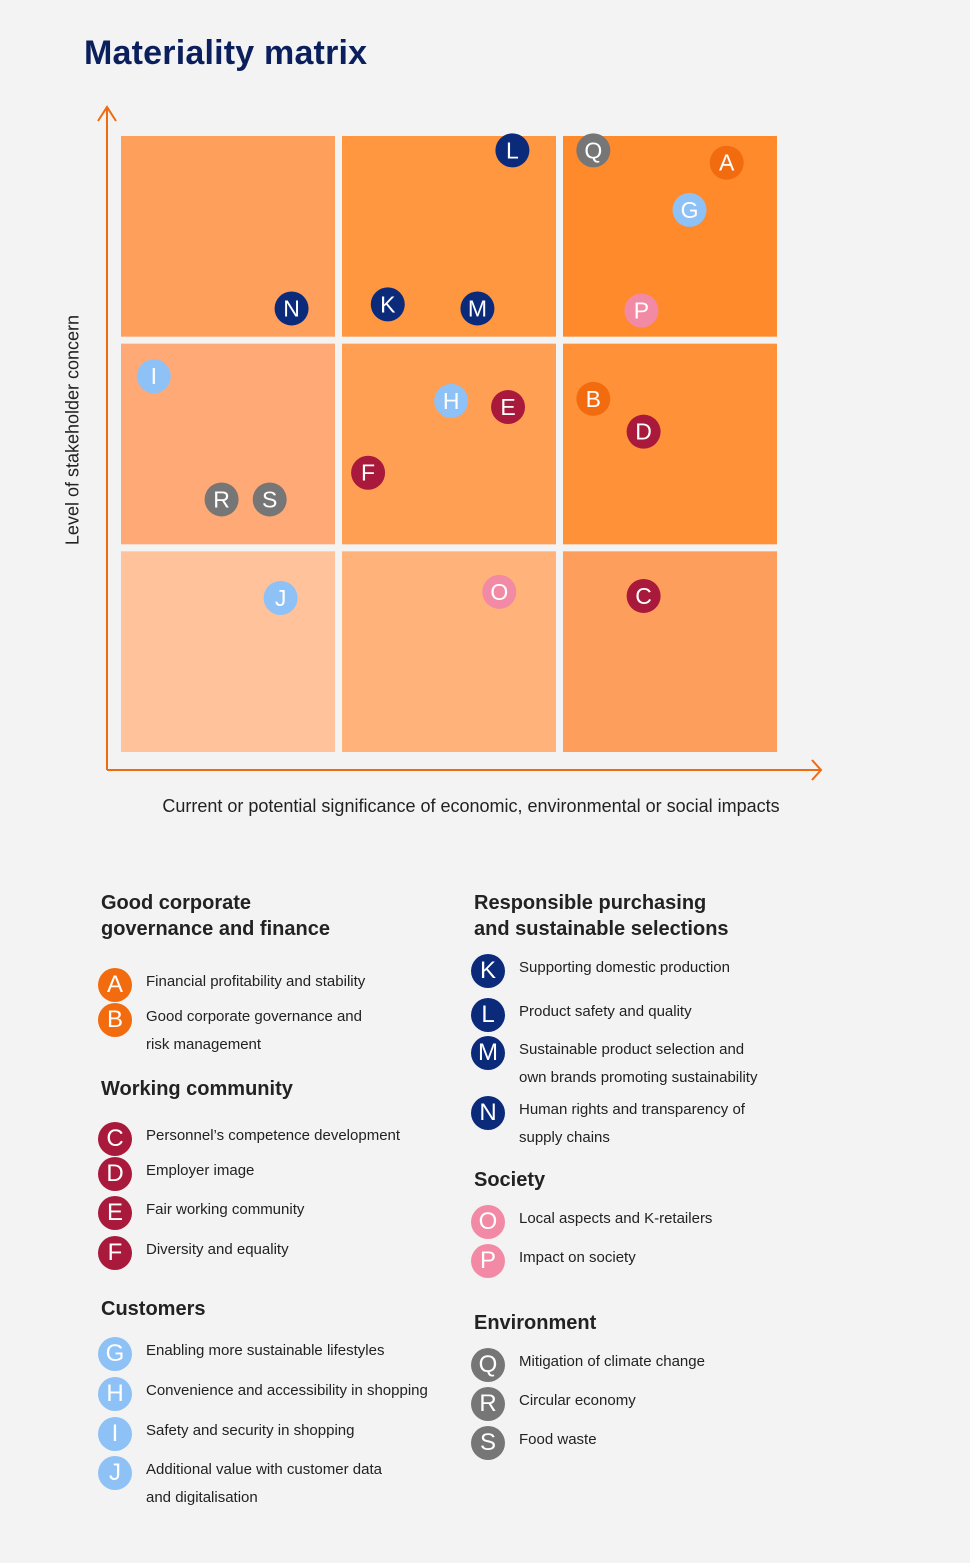  What do you see at coordinates (488, 1404) in the screenshot?
I see `legend-badge-r: R` at bounding box center [488, 1404].